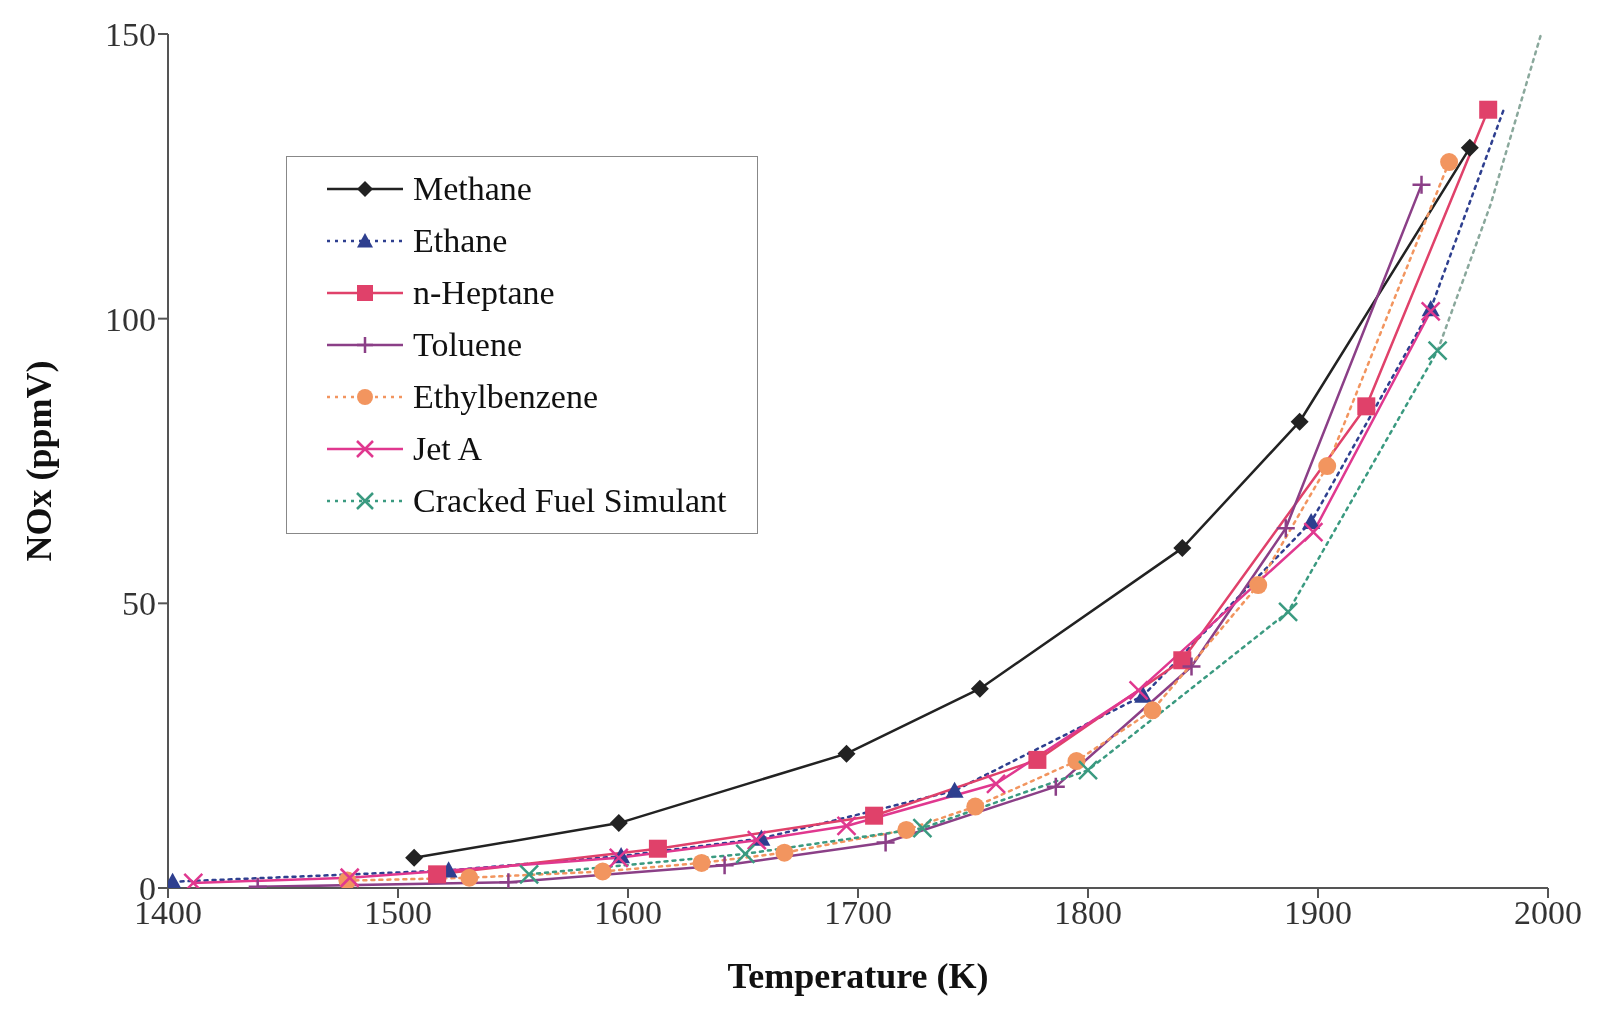  I want to click on x-tick-label: 1900, so click(1318, 913).